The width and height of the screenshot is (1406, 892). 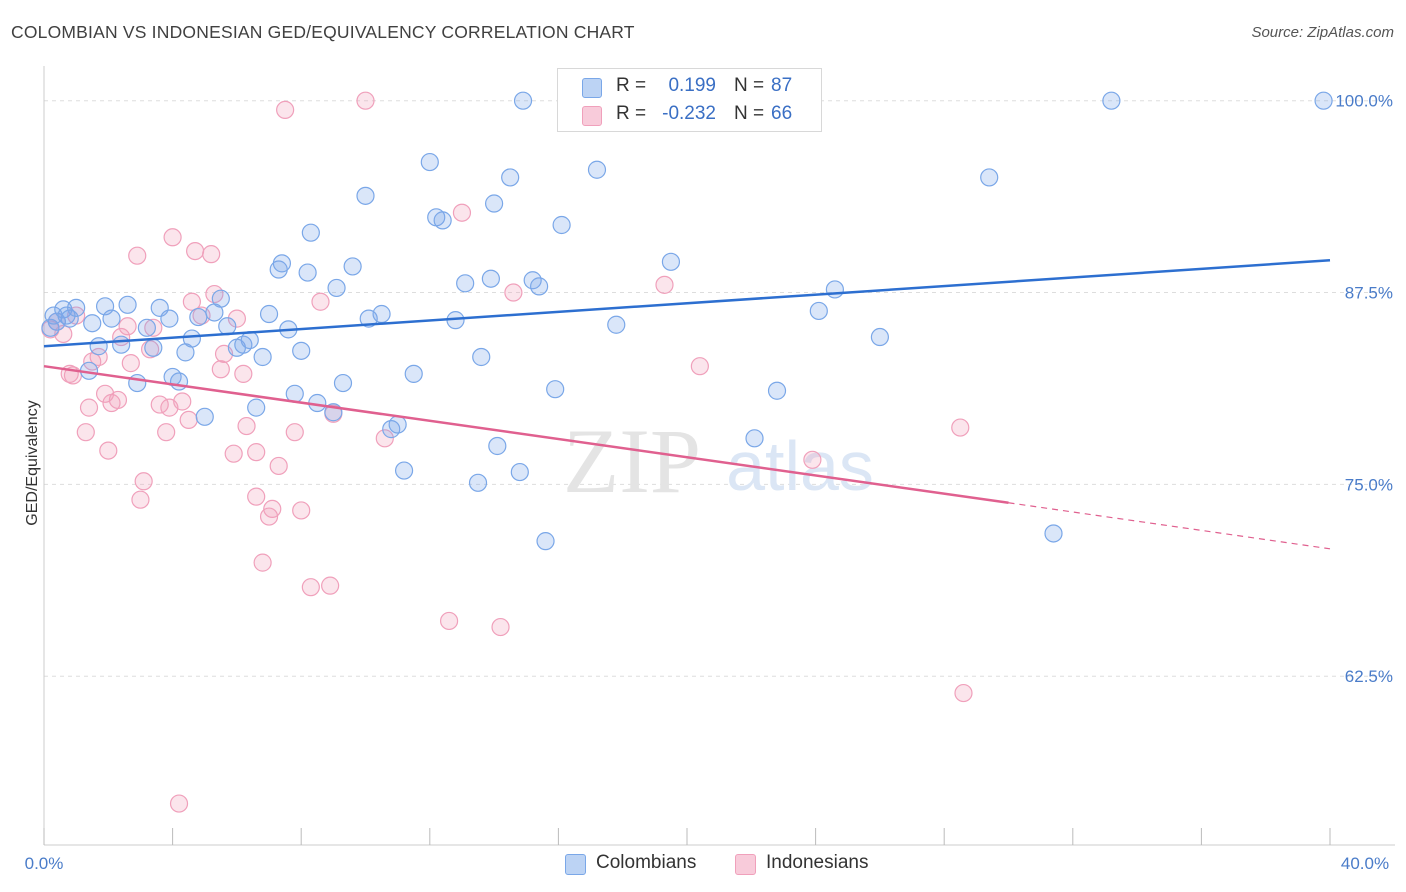 What do you see at coordinates (782, 113) in the screenshot?
I see `legend-n-value: 66` at bounding box center [782, 113].